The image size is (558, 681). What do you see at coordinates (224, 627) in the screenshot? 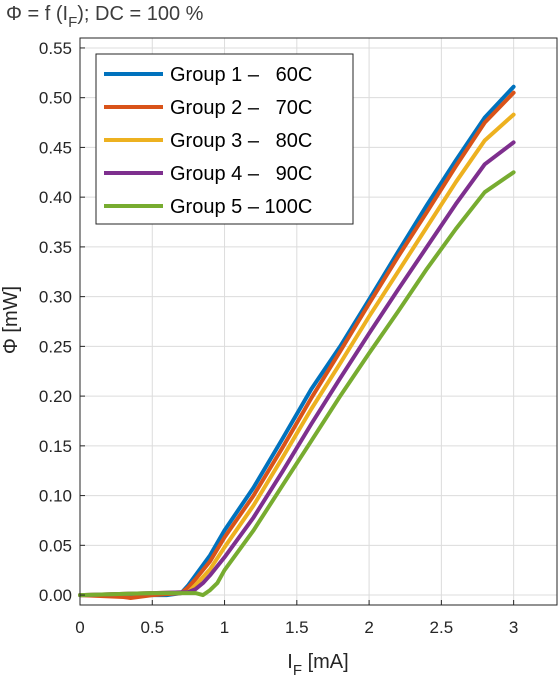
I see `x-tick-label: 1` at bounding box center [224, 627].